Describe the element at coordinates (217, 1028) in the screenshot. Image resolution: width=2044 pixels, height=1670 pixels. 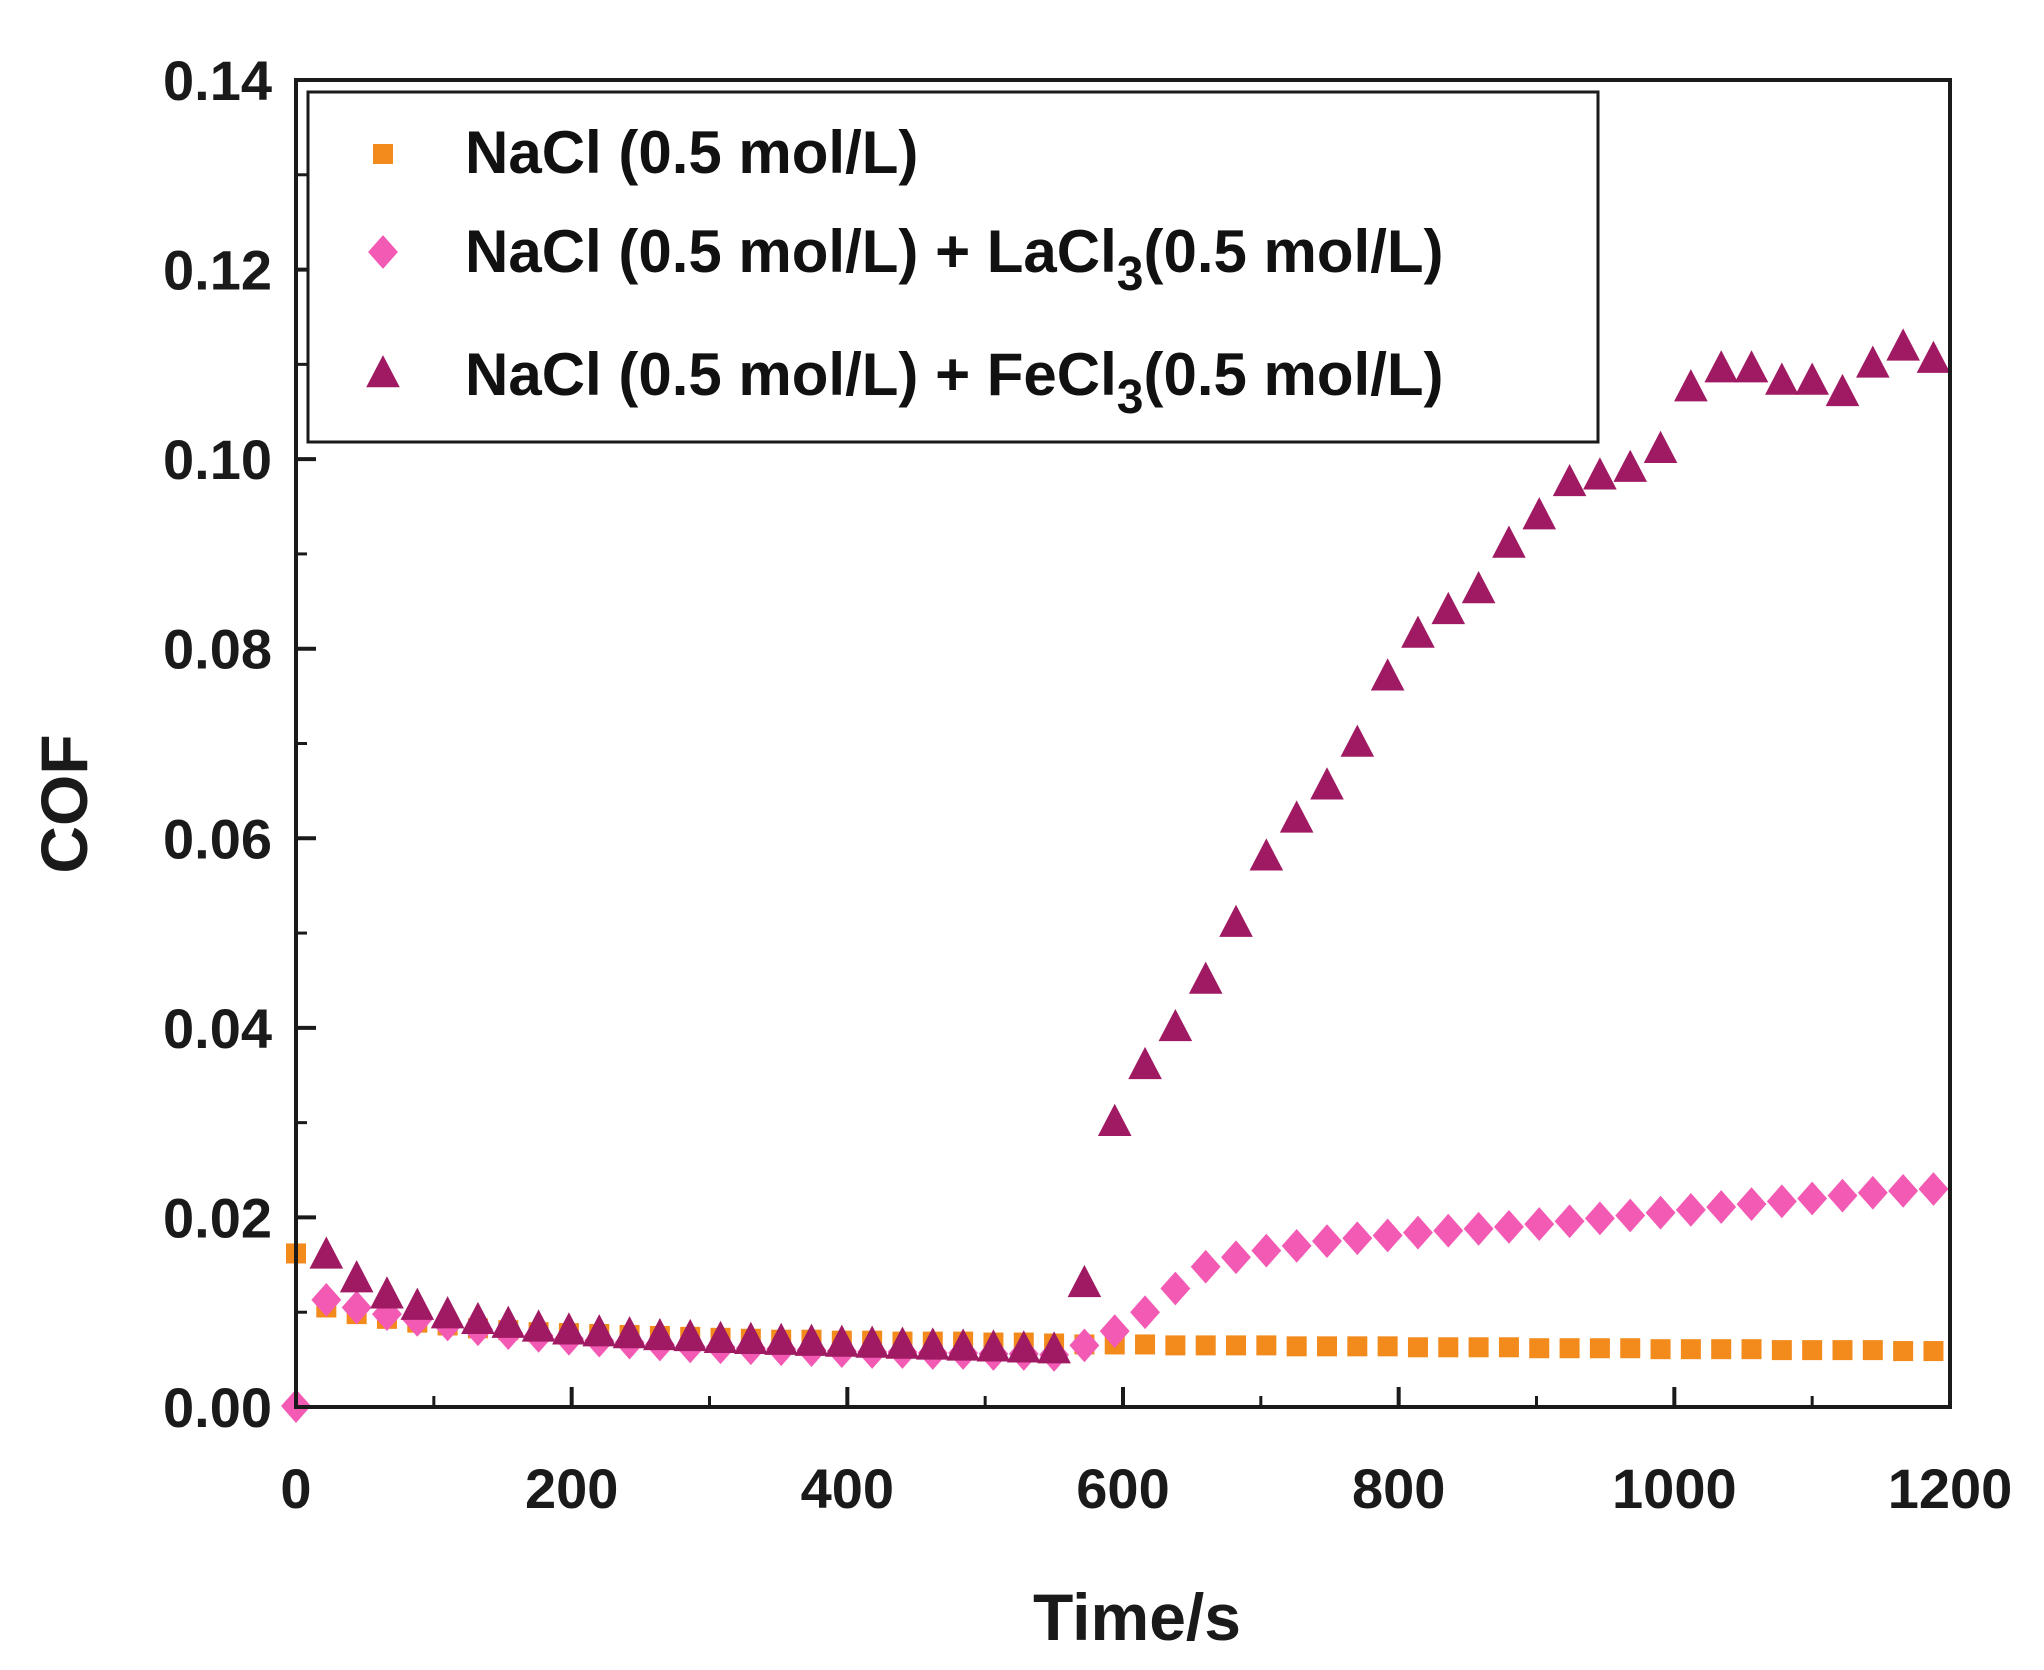
I see `y-tick-label: 0.04` at that location.